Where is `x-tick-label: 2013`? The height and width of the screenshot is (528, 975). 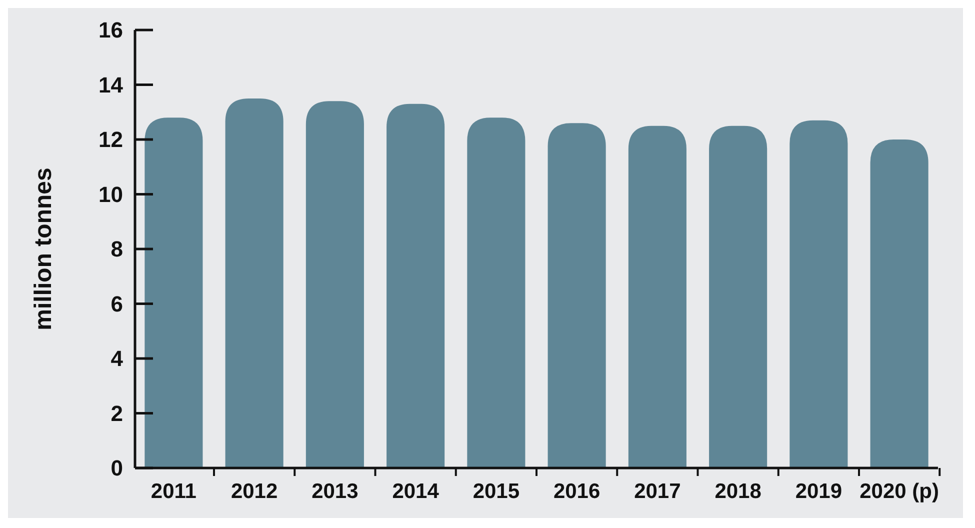 x-tick-label: 2013 is located at coordinates (335, 491).